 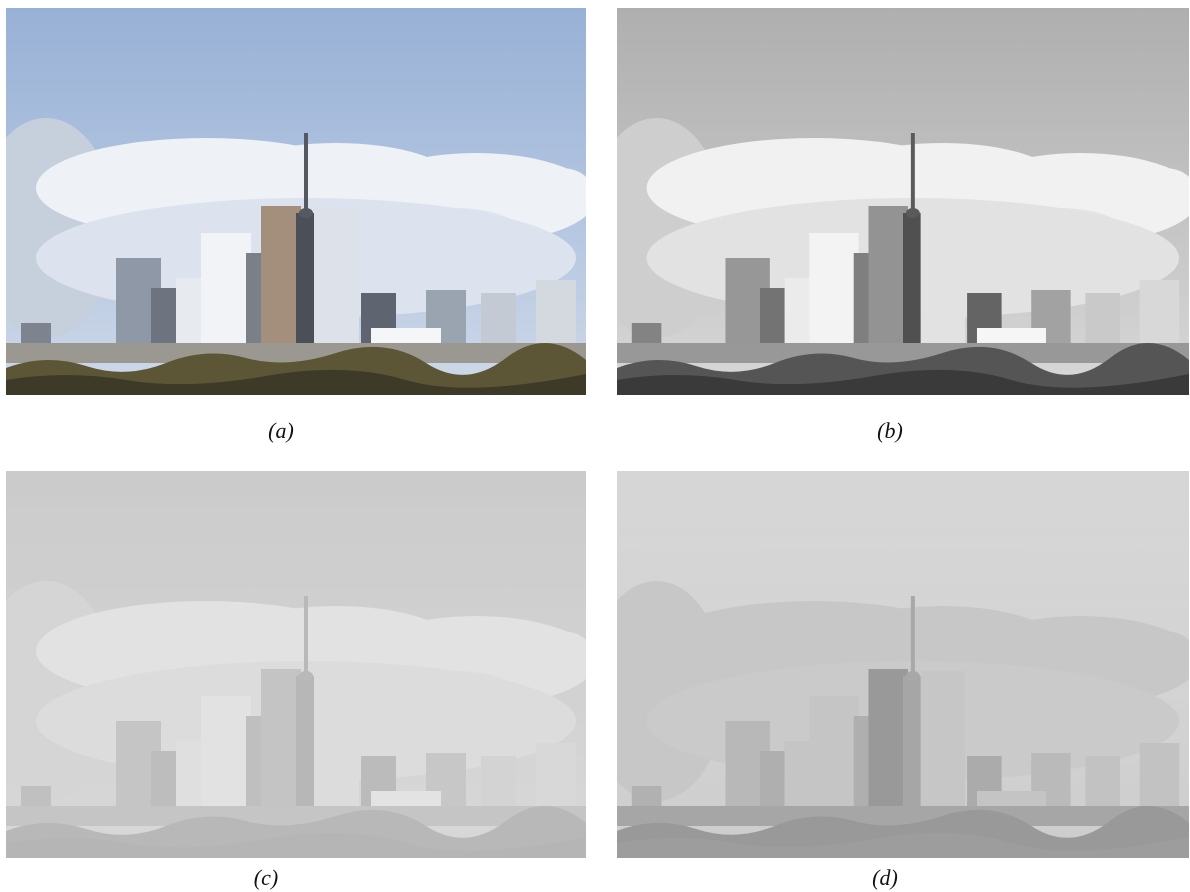 What do you see at coordinates (266, 877) in the screenshot?
I see `caption: (c)` at bounding box center [266, 877].